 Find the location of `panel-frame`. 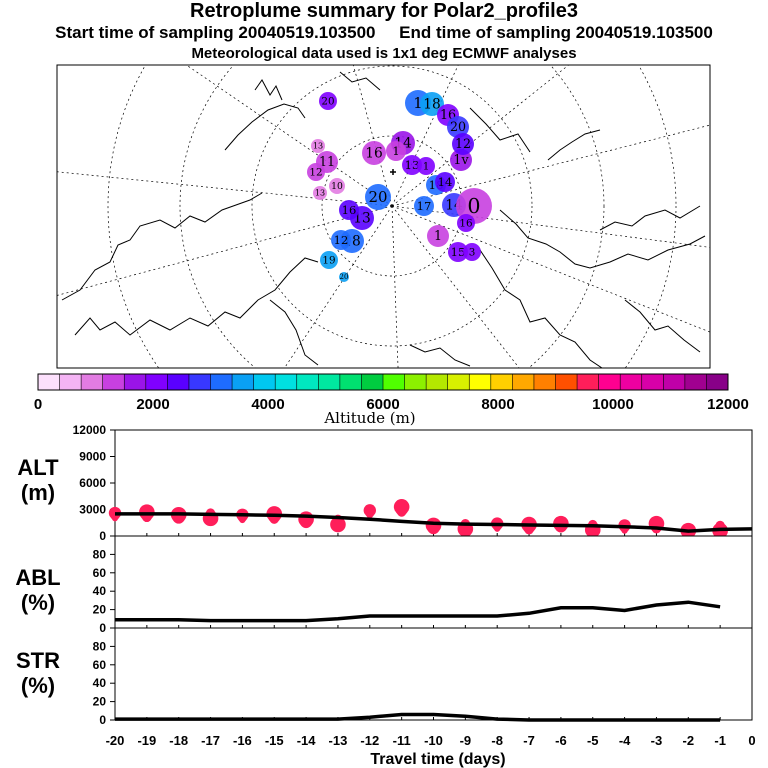

panel-frame is located at coordinates (433, 582).